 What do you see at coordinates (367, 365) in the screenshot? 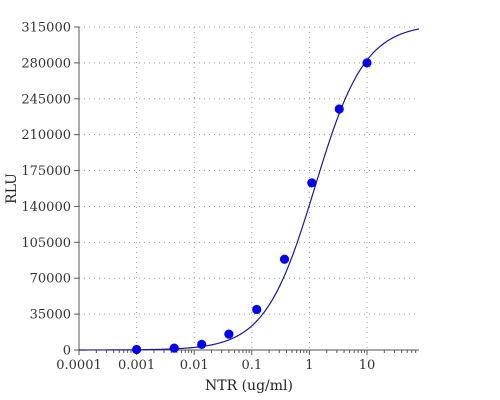
I see `x-tick-label: 10` at bounding box center [367, 365].